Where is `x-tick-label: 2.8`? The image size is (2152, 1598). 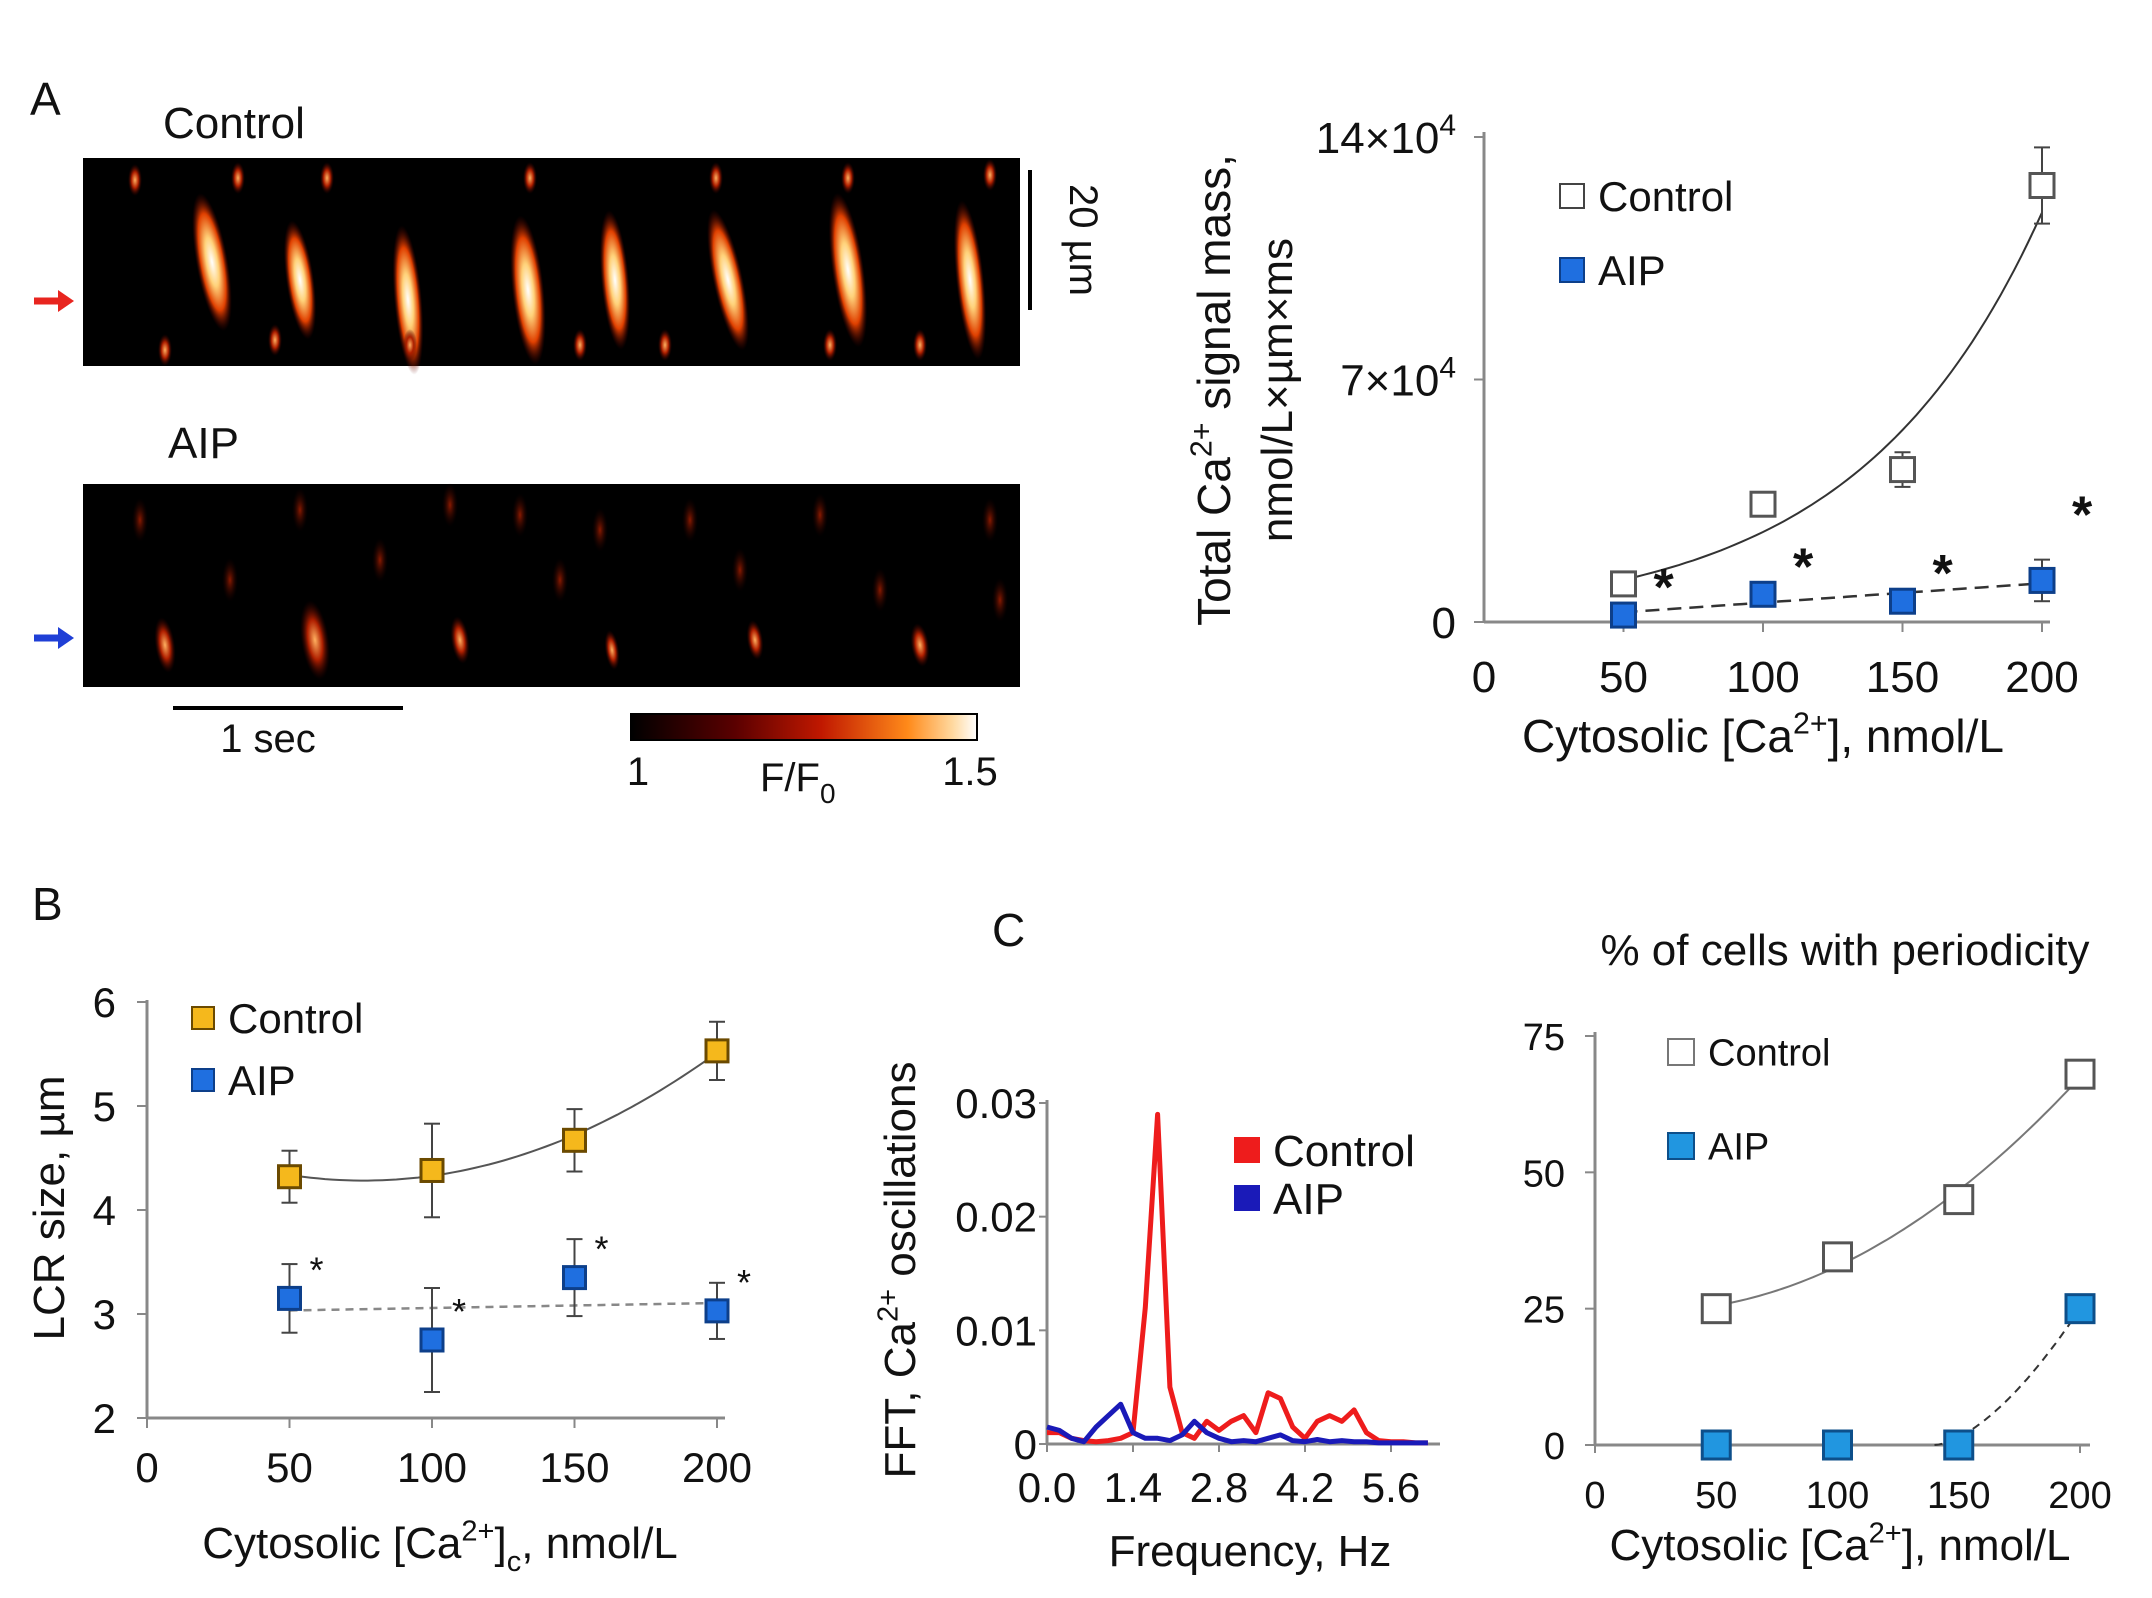
x-tick-label: 2.8 is located at coordinates (1219, 1487).